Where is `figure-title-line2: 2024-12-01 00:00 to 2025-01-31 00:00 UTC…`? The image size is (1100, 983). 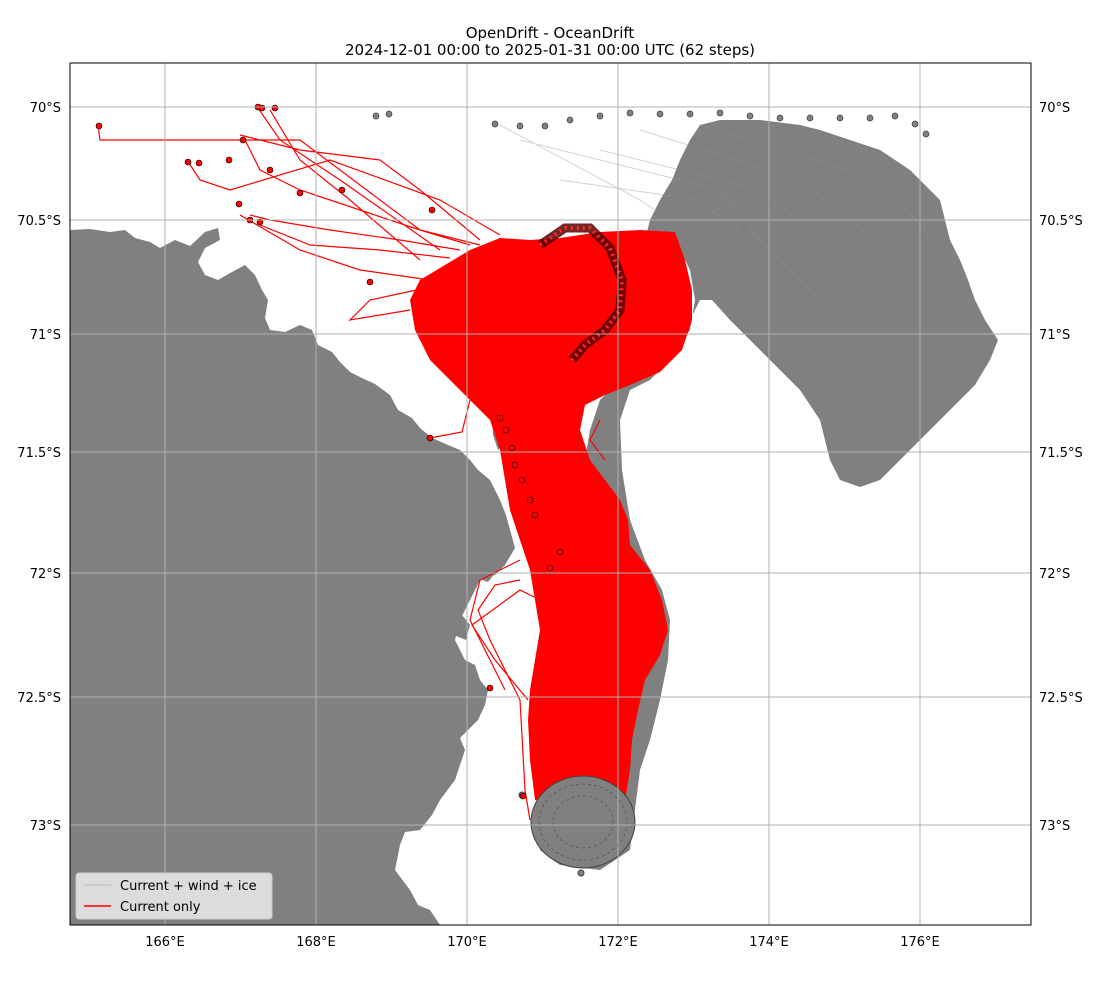 figure-title-line2: 2024-12-01 00:00 to 2025-01-31 00:00 UTC… is located at coordinates (550, 50).